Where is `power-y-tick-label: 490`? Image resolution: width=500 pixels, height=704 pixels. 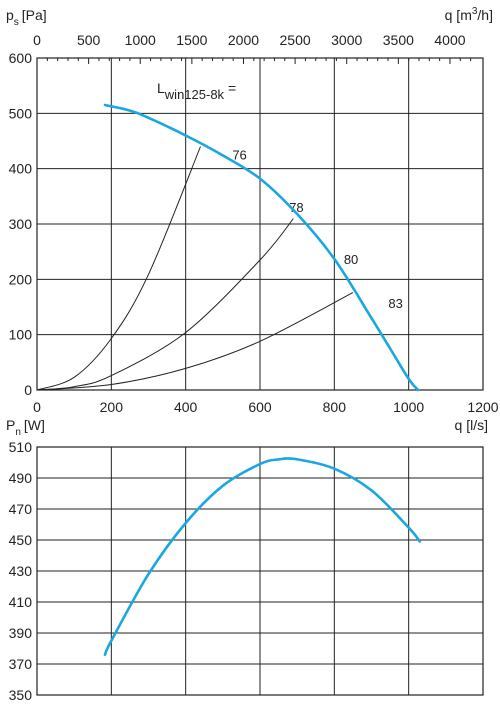 power-y-tick-label: 490 is located at coordinates (21, 478).